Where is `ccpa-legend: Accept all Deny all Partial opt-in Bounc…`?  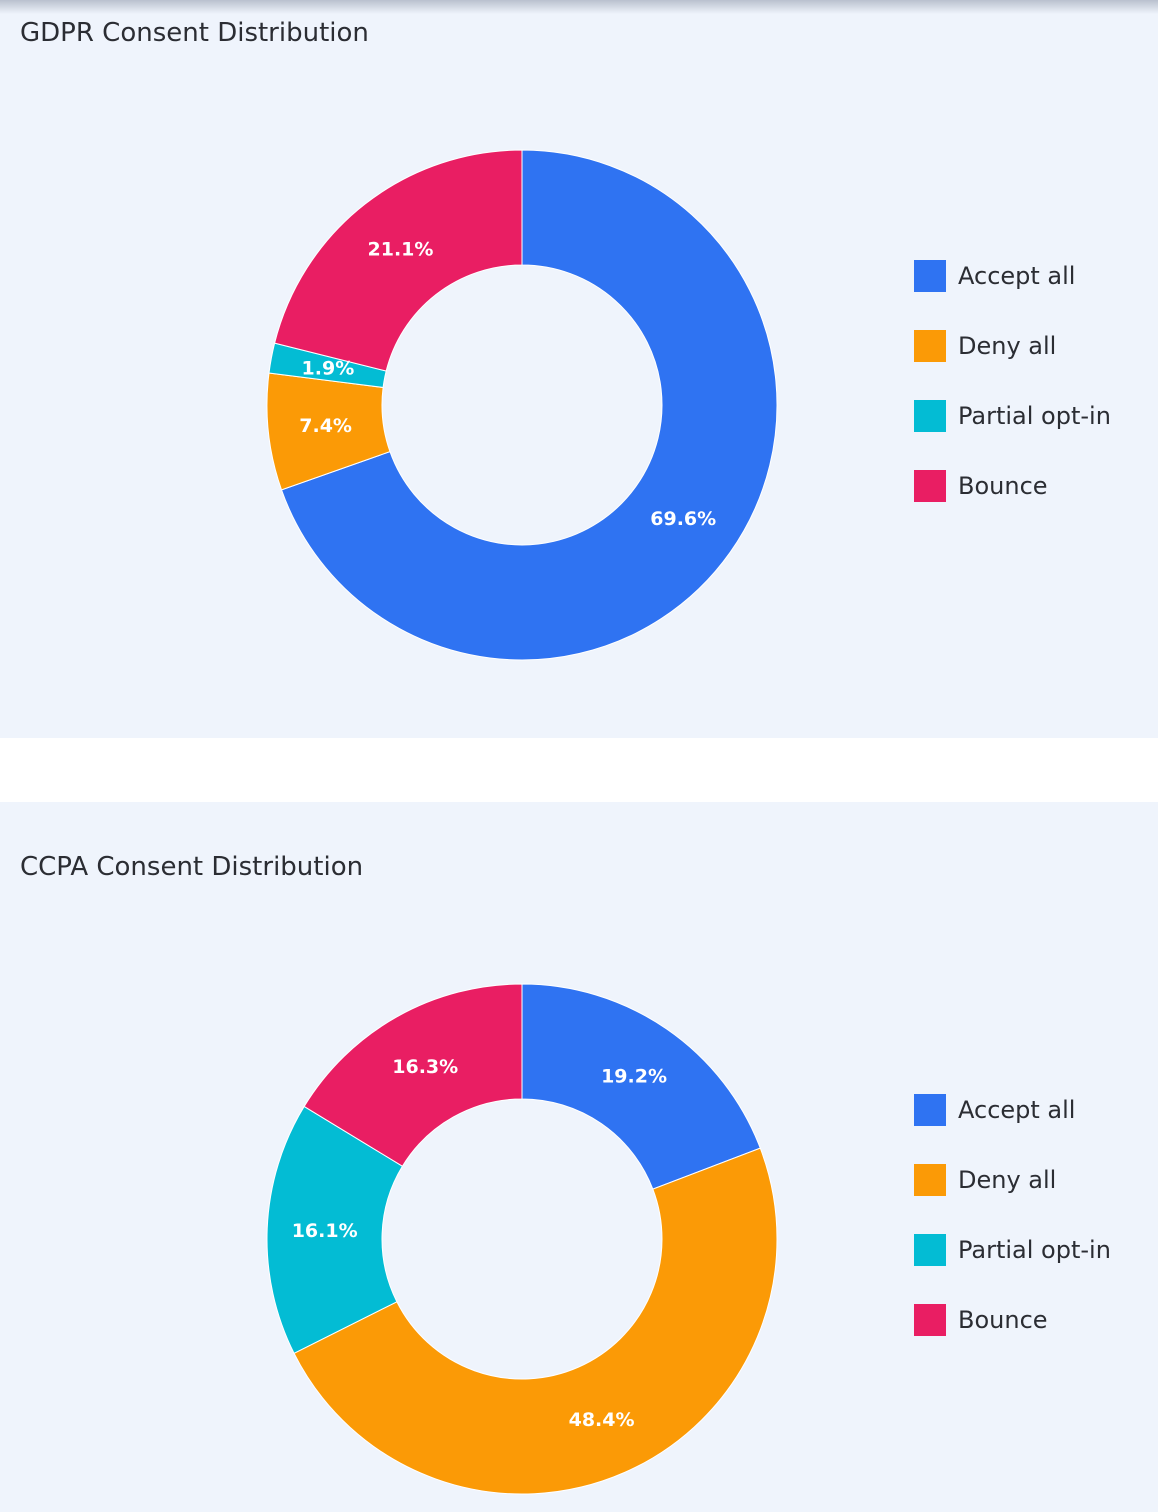
ccpa-legend: Accept all Deny all Partial opt-in Bounc… is located at coordinates (1012, 1234).